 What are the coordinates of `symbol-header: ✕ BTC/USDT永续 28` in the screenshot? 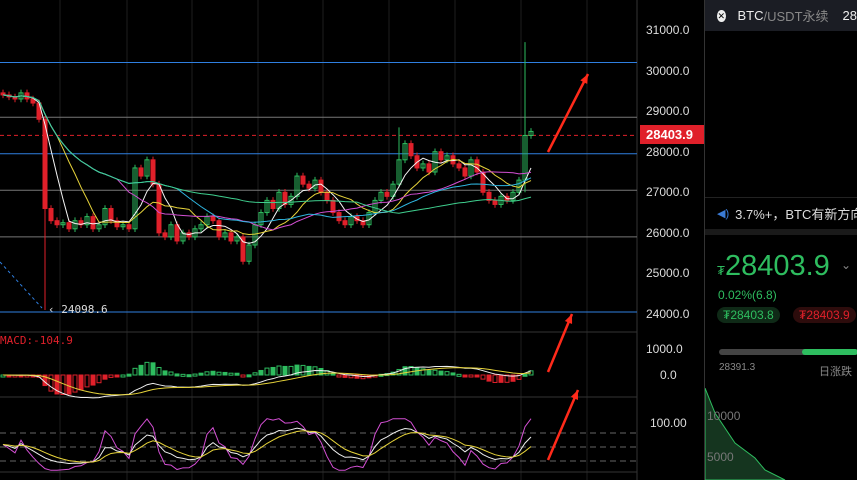 It's located at (781, 15).